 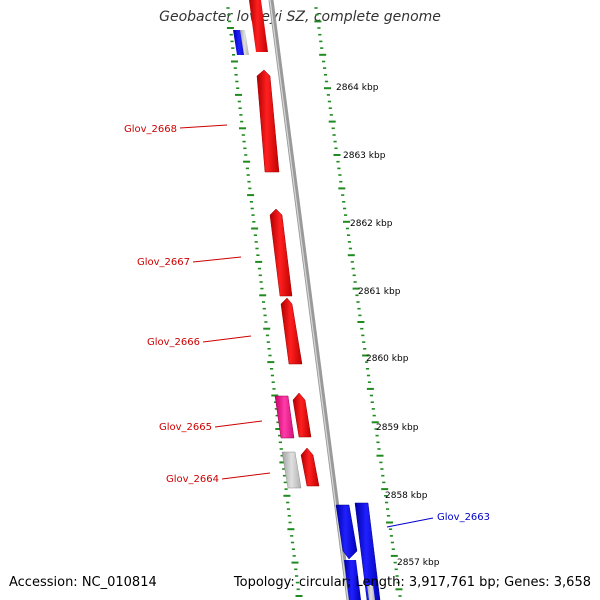 I want to click on gene-label-glov-2663: Glov_2663, so click(x=438, y=520).